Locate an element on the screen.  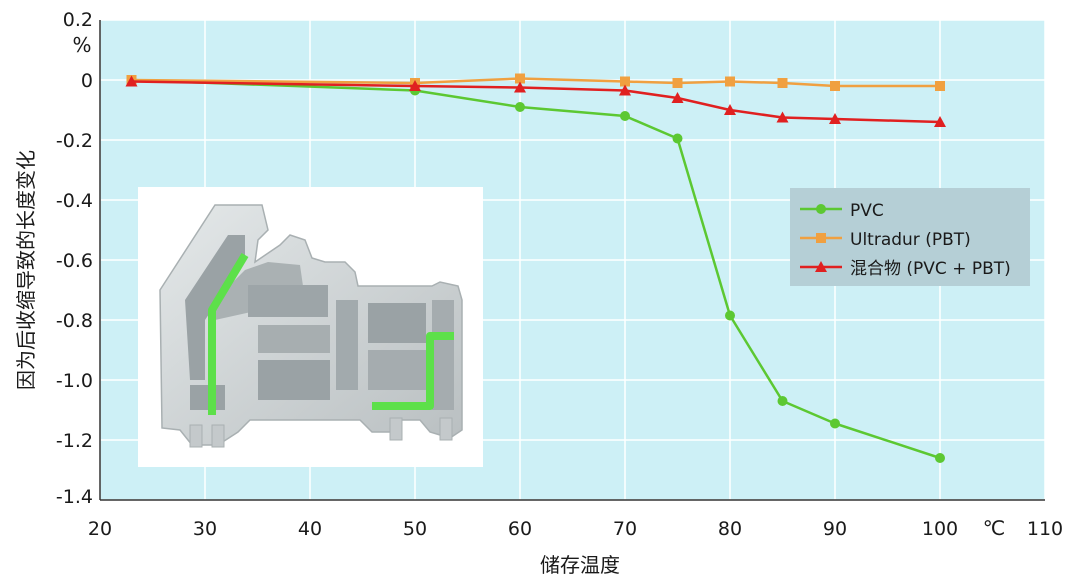
y-tick-label: -0.6 is located at coordinates (74, 261).